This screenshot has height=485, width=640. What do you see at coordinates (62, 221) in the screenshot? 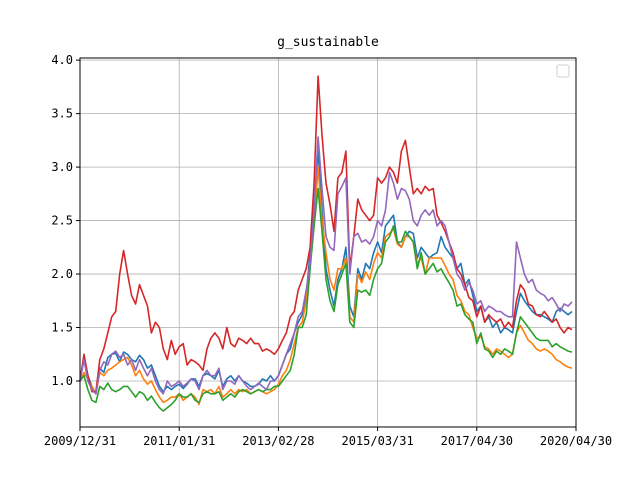
I see `y-tick-label: 2.5` at bounding box center [62, 221].